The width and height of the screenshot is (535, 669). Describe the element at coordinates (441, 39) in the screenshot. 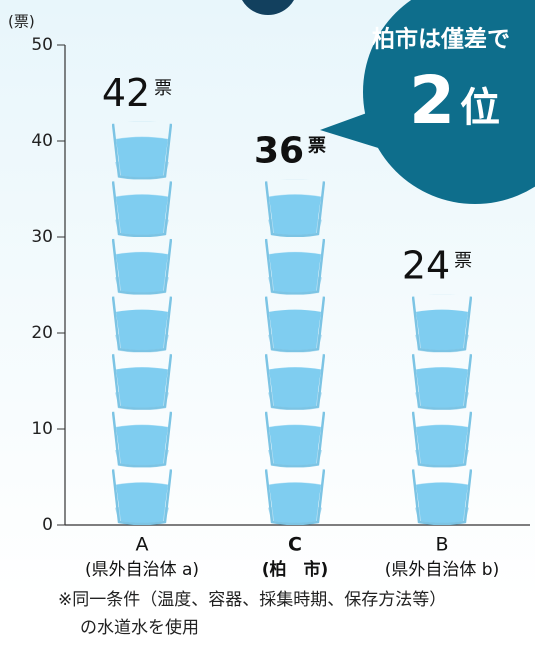

I see `callout-text: 柏市は僅差で` at that location.